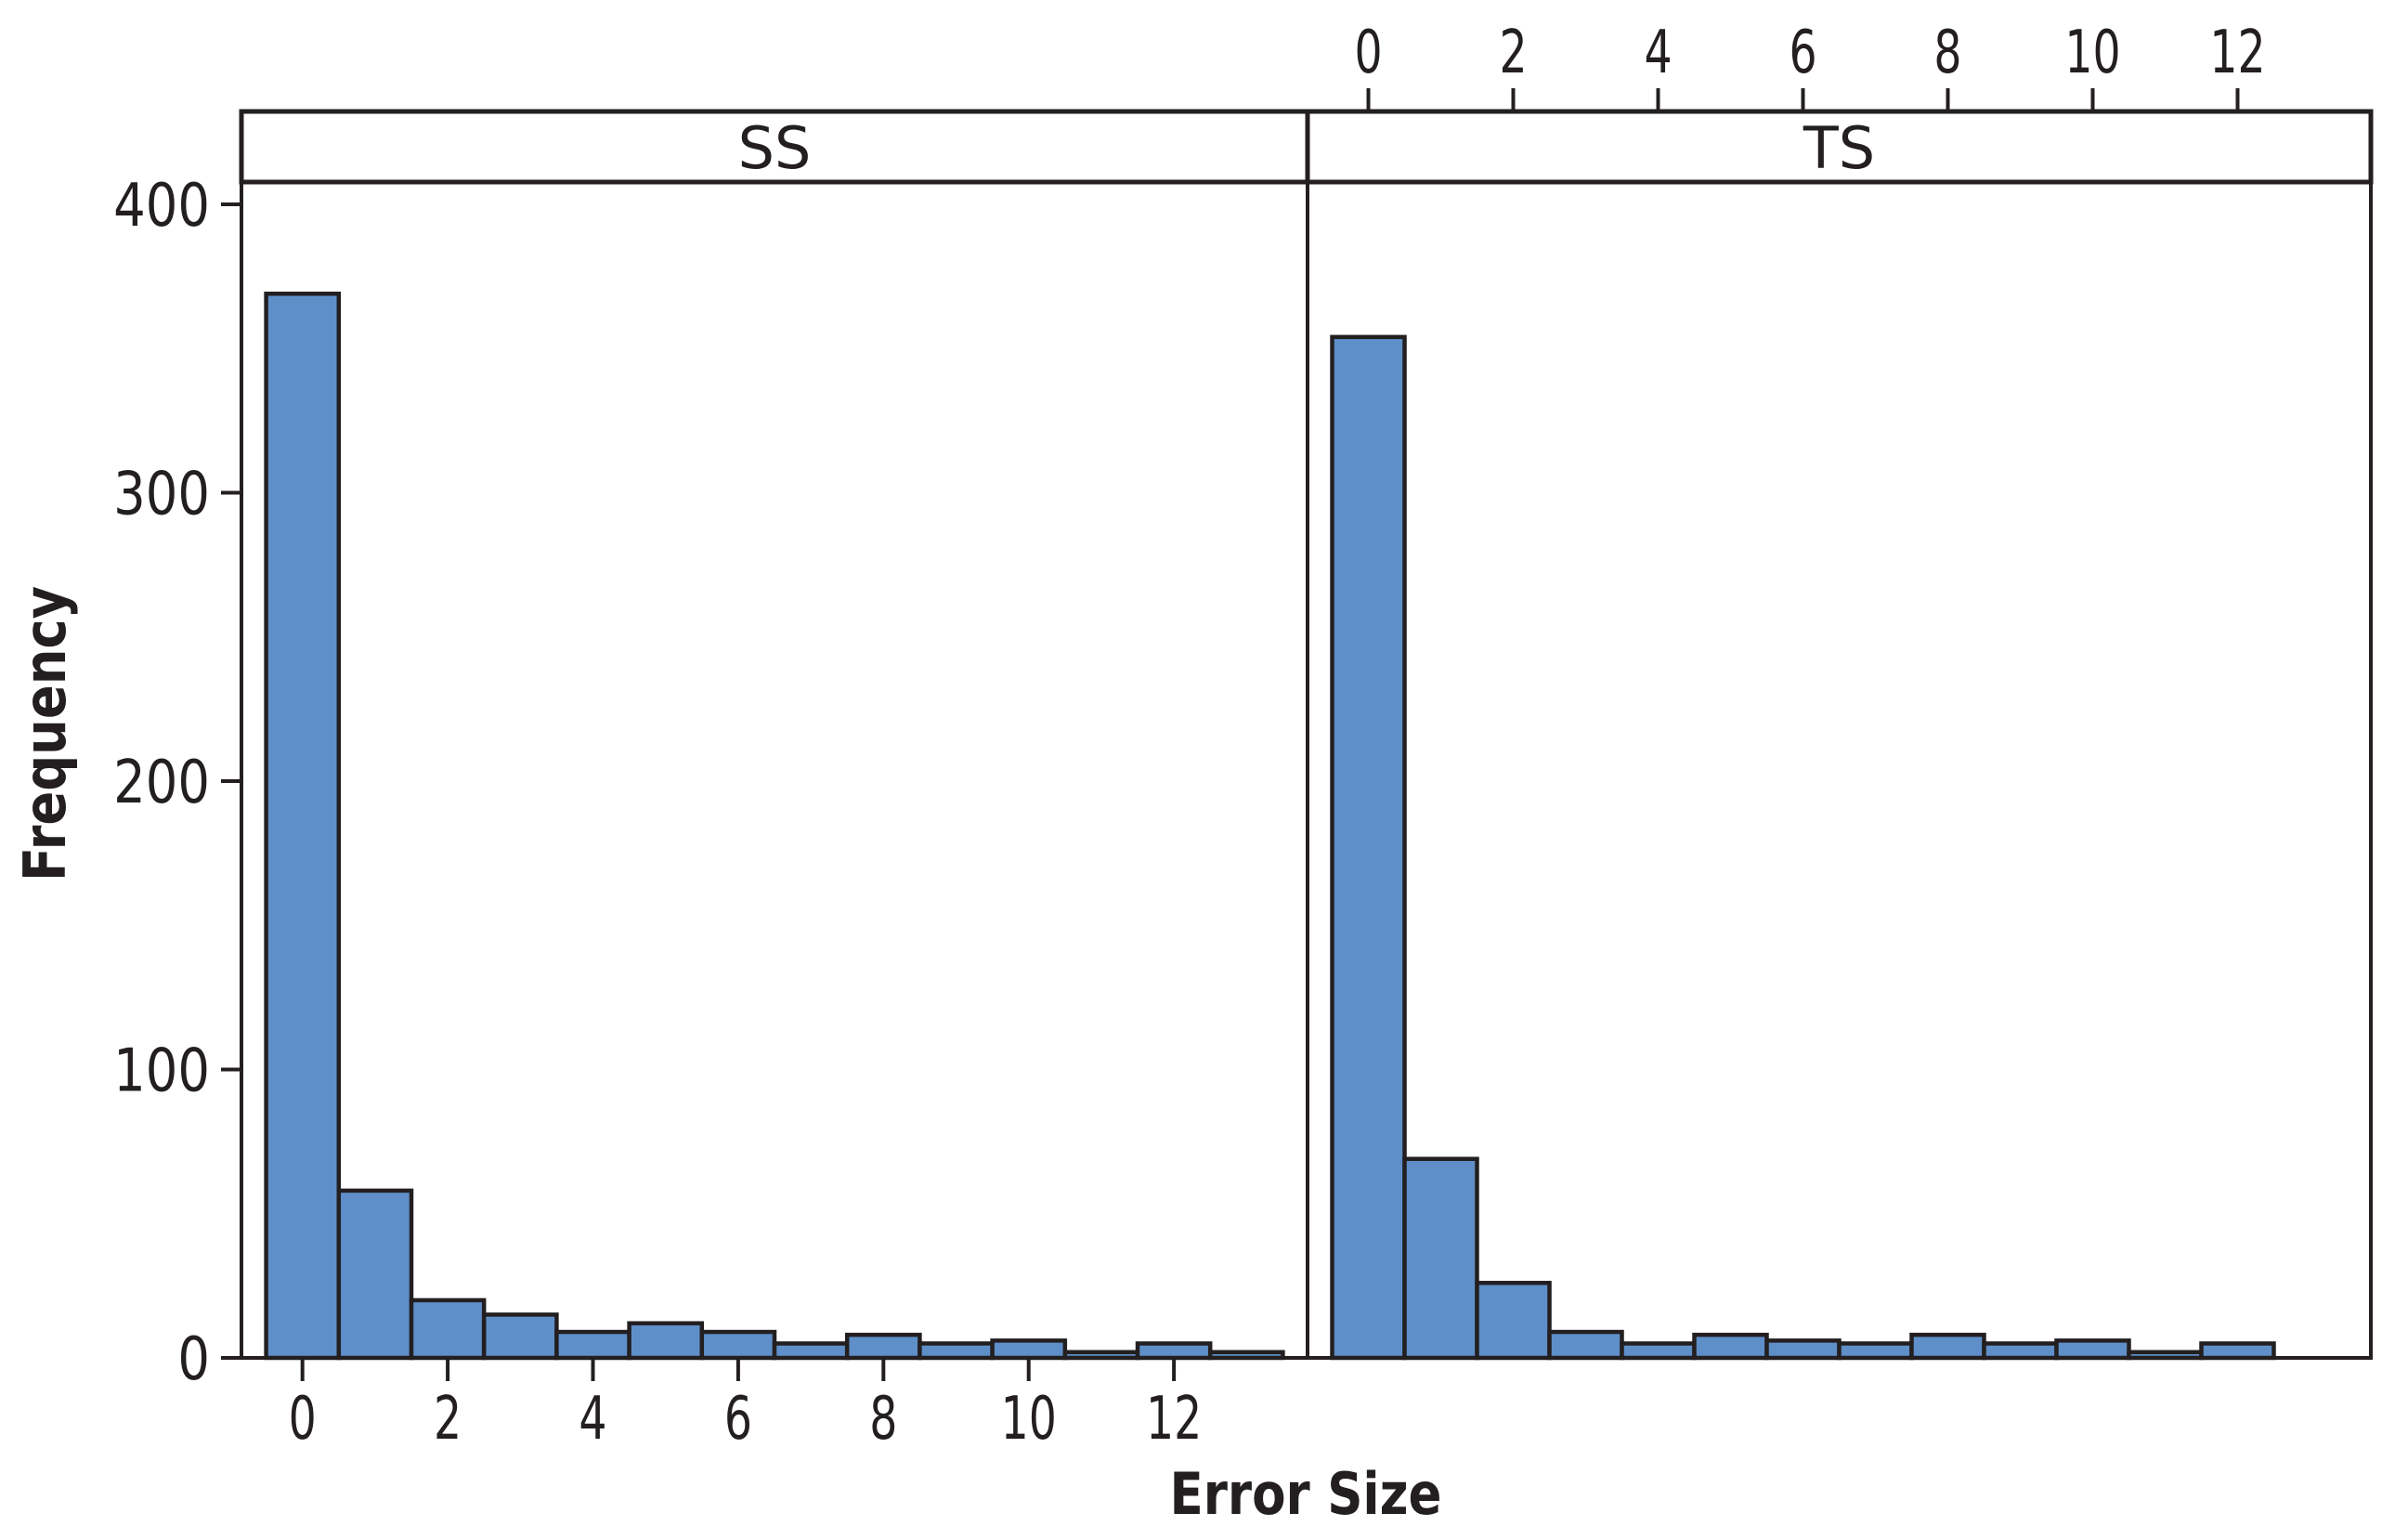 The height and width of the screenshot is (1539, 2408). I want to click on strip-label-ts: TS, so click(1839, 148).